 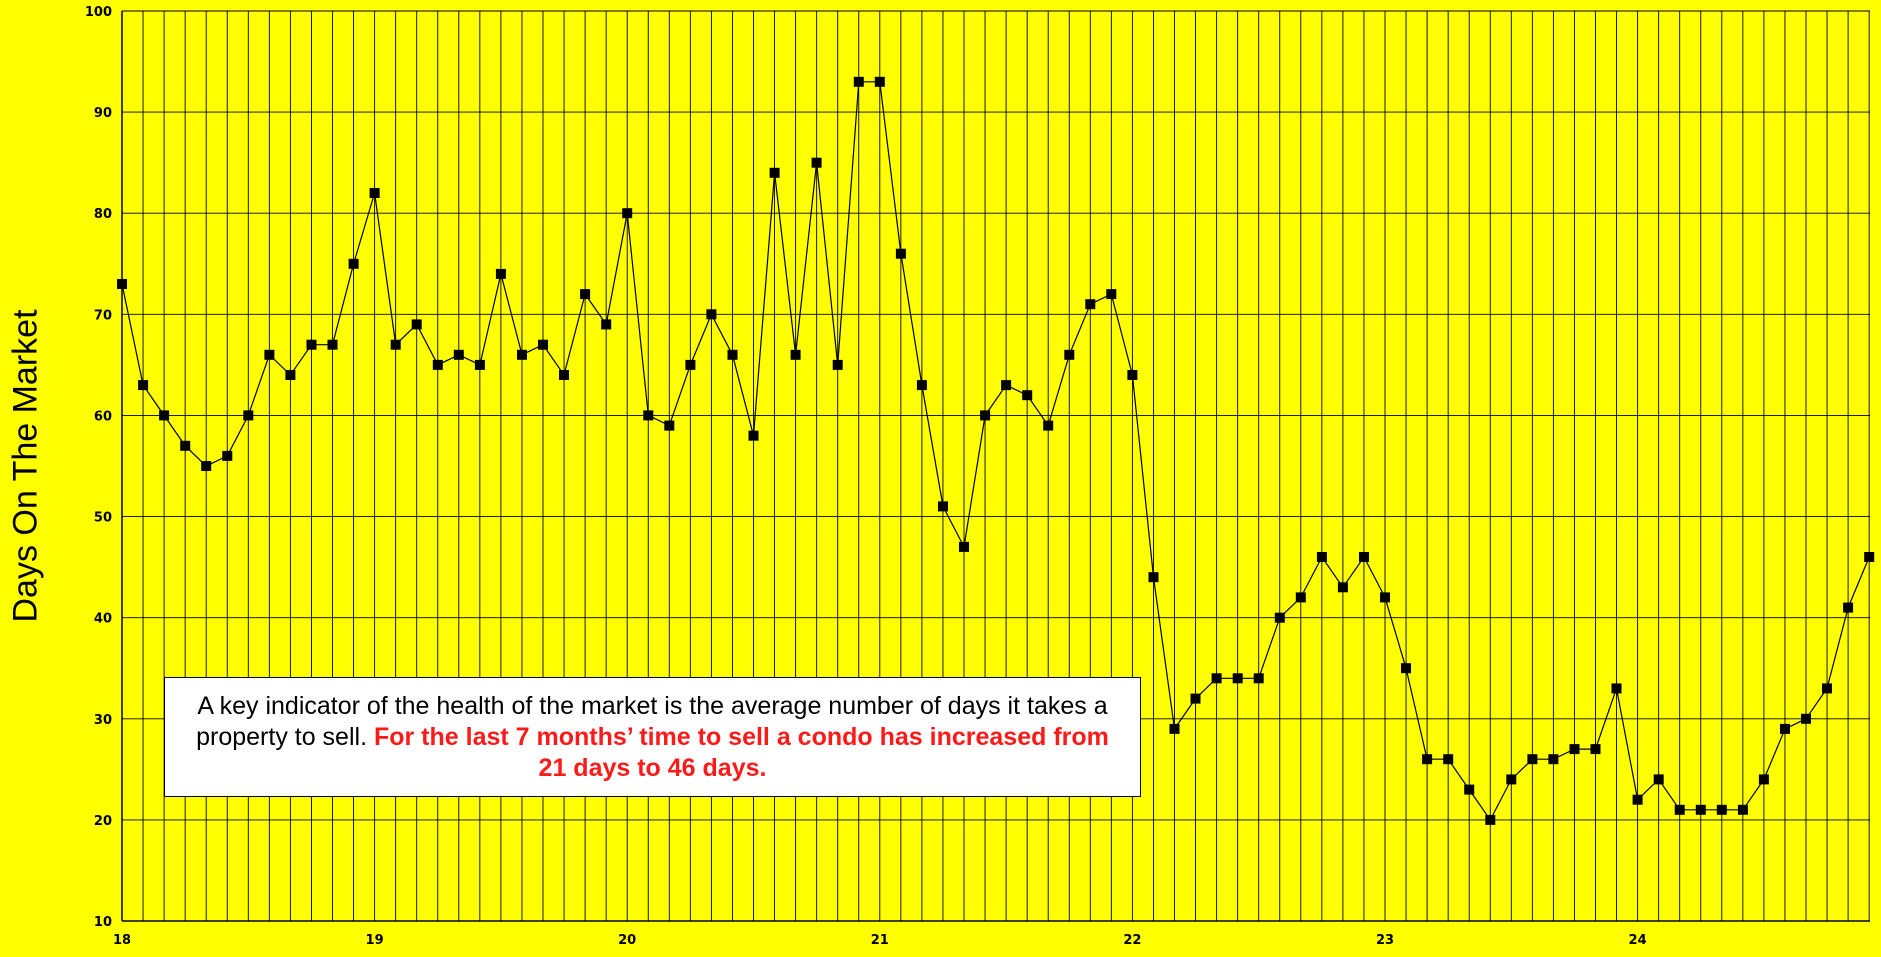 I want to click on y-tick-label: 50, so click(x=103, y=518).